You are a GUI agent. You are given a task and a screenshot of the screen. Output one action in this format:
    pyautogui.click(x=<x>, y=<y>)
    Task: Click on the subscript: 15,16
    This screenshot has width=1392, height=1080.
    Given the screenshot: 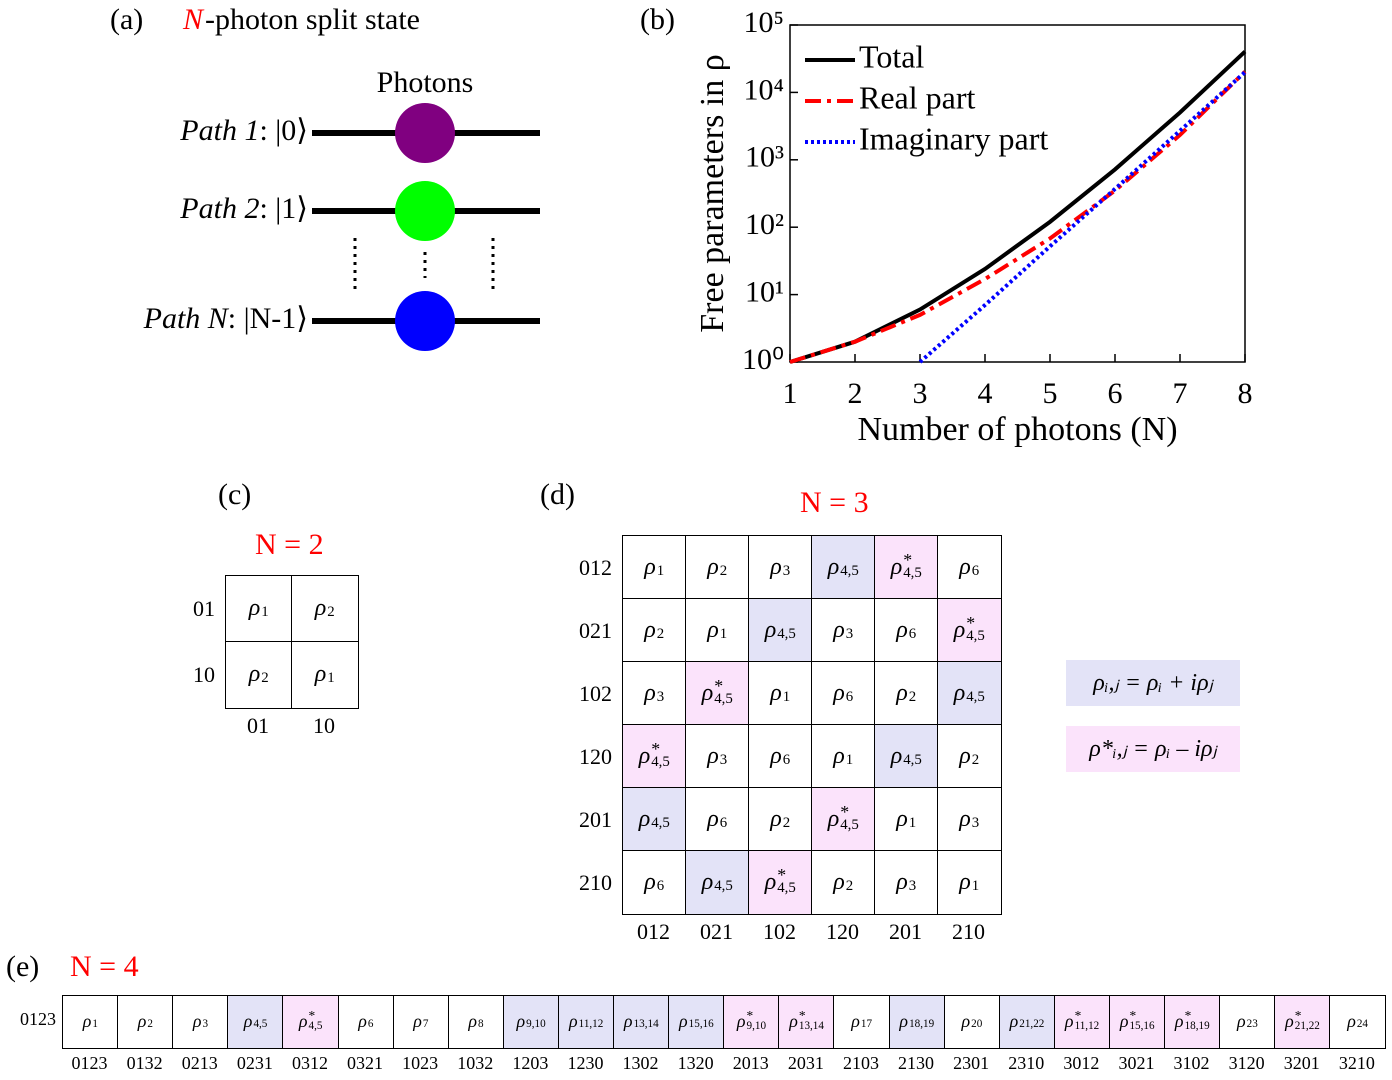 What is the action you would take?
    pyautogui.click(x=701, y=1024)
    